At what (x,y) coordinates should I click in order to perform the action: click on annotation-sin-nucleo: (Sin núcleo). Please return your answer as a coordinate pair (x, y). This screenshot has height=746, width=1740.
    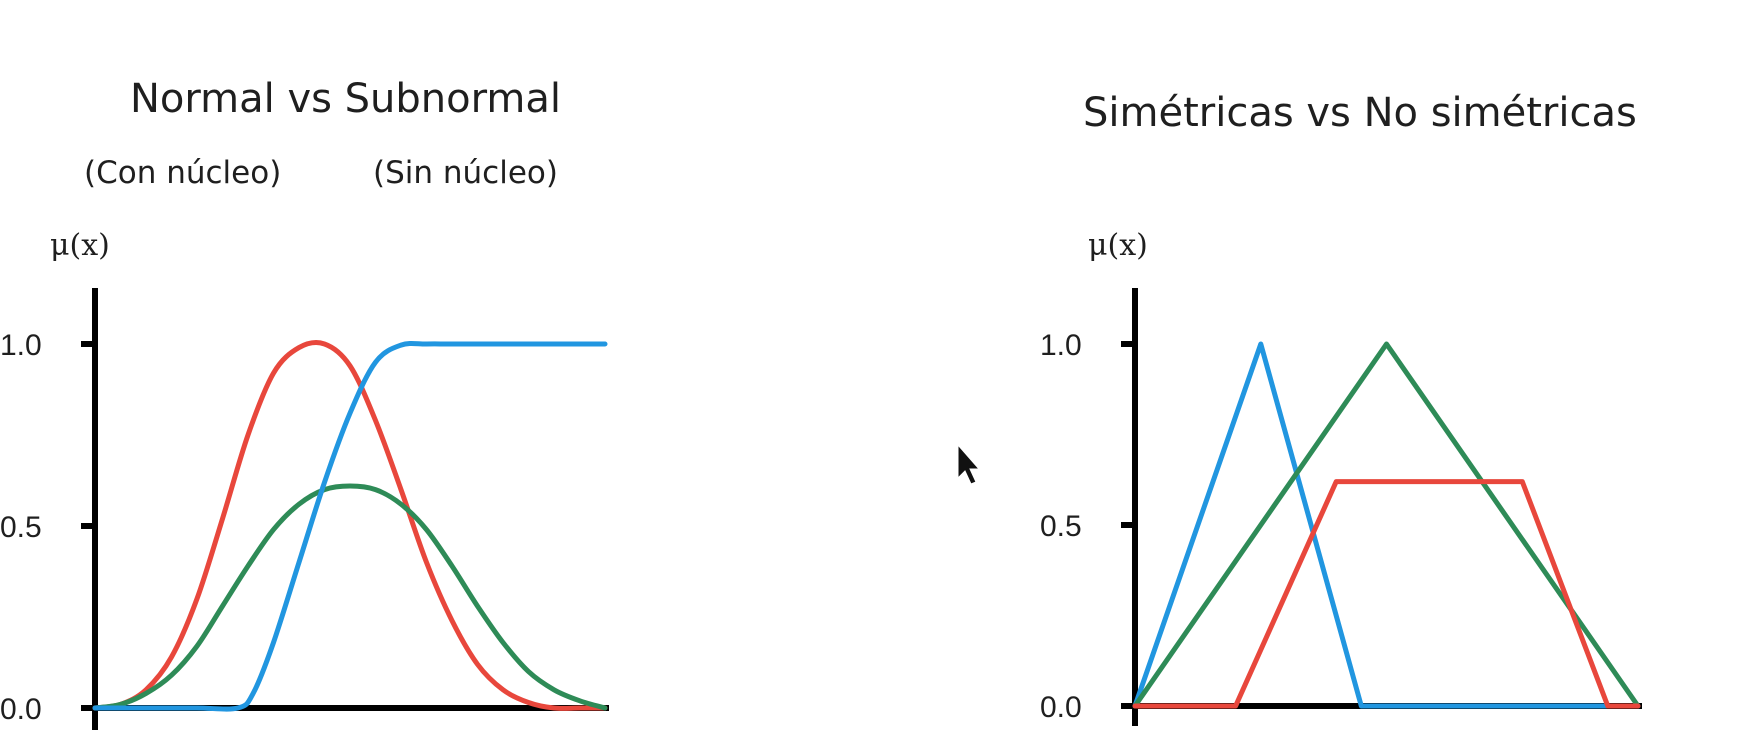
    Looking at the image, I should click on (465, 173).